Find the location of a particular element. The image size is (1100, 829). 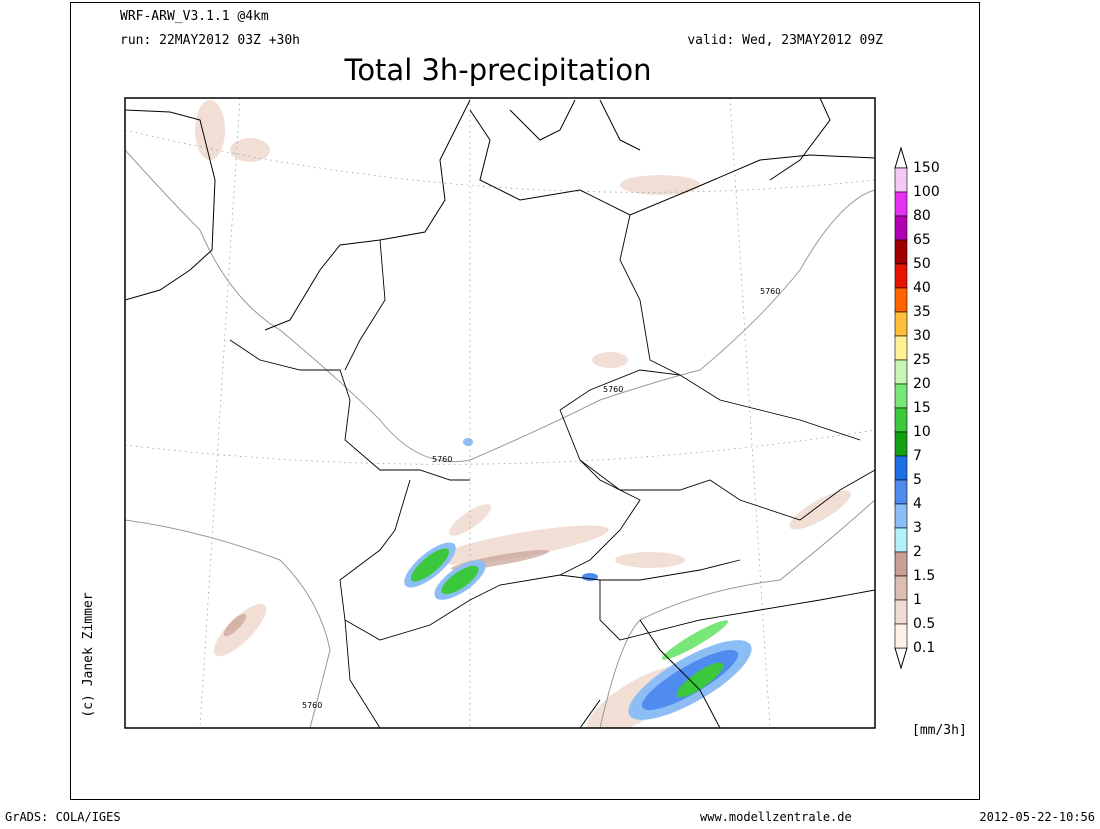

legend-level-label: 4 is located at coordinates (917, 504).